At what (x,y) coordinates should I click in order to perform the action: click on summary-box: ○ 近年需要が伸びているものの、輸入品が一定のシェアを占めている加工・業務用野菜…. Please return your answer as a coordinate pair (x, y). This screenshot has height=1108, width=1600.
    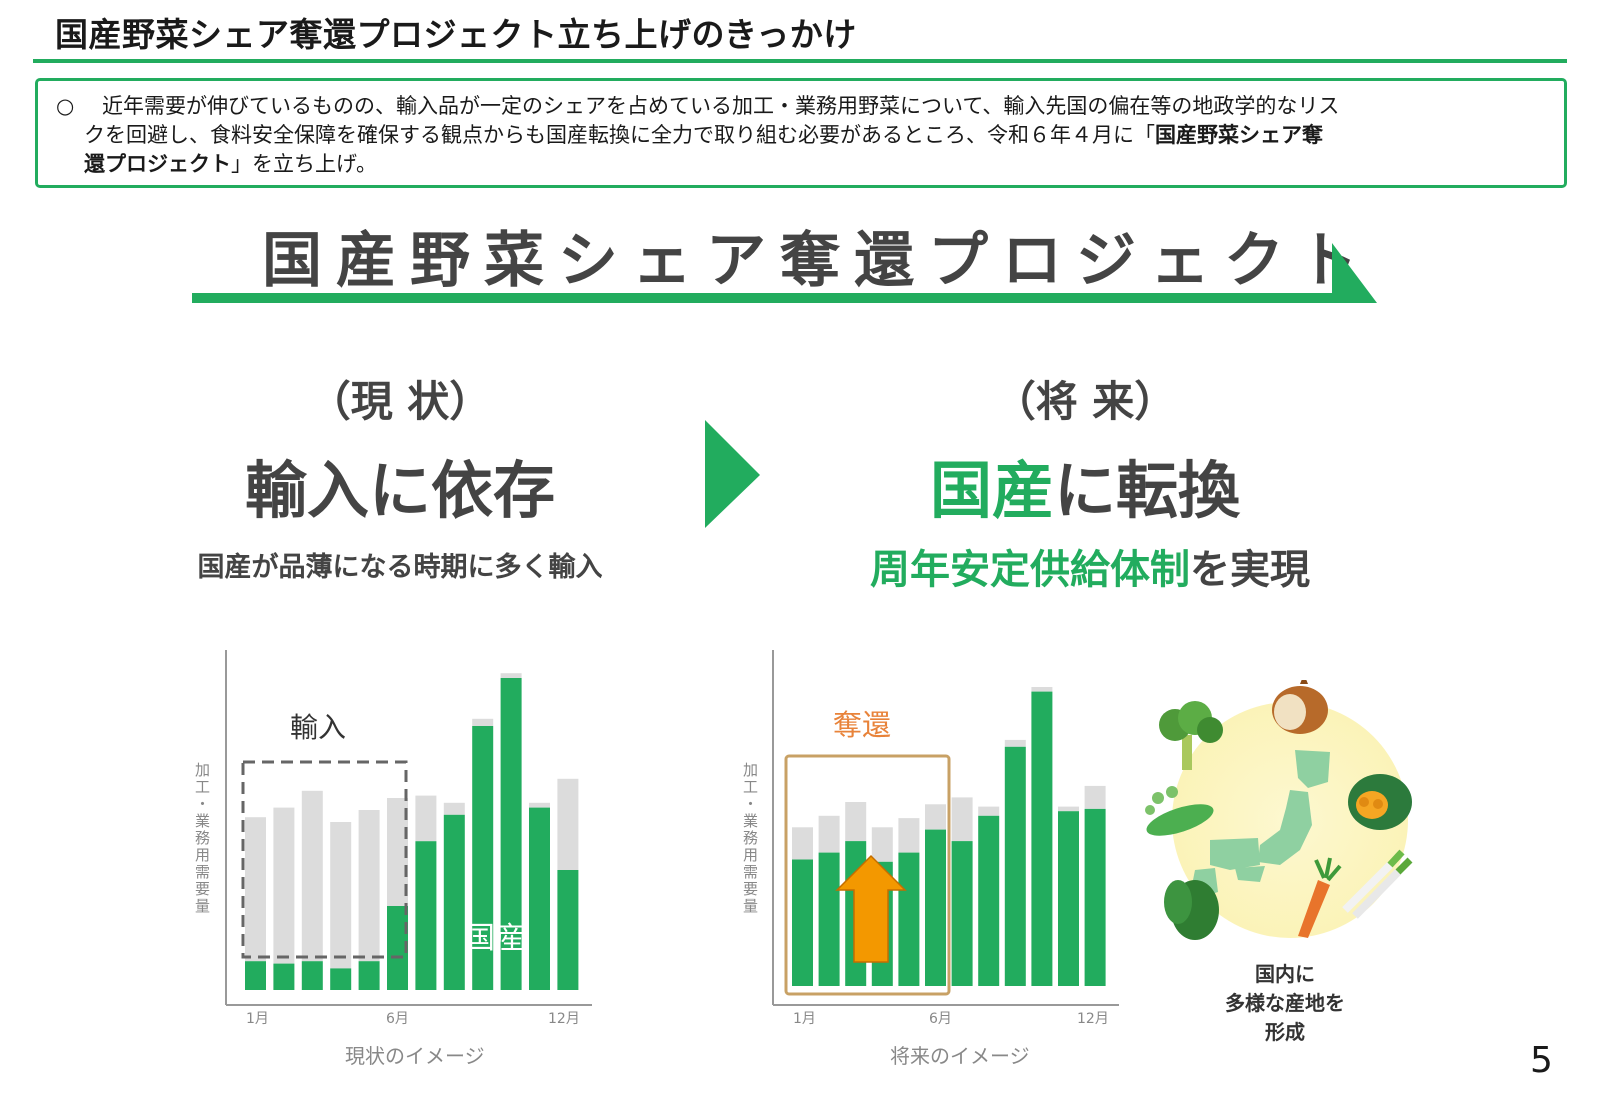
    Looking at the image, I should click on (801, 133).